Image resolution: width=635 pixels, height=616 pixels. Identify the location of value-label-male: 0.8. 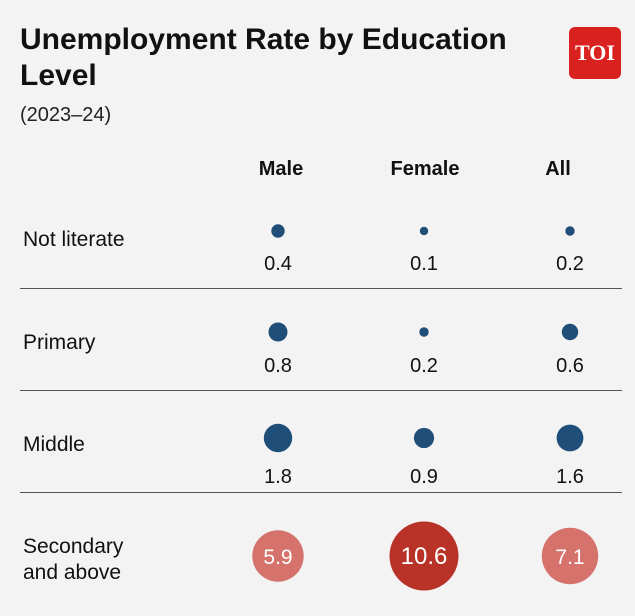
(278, 366).